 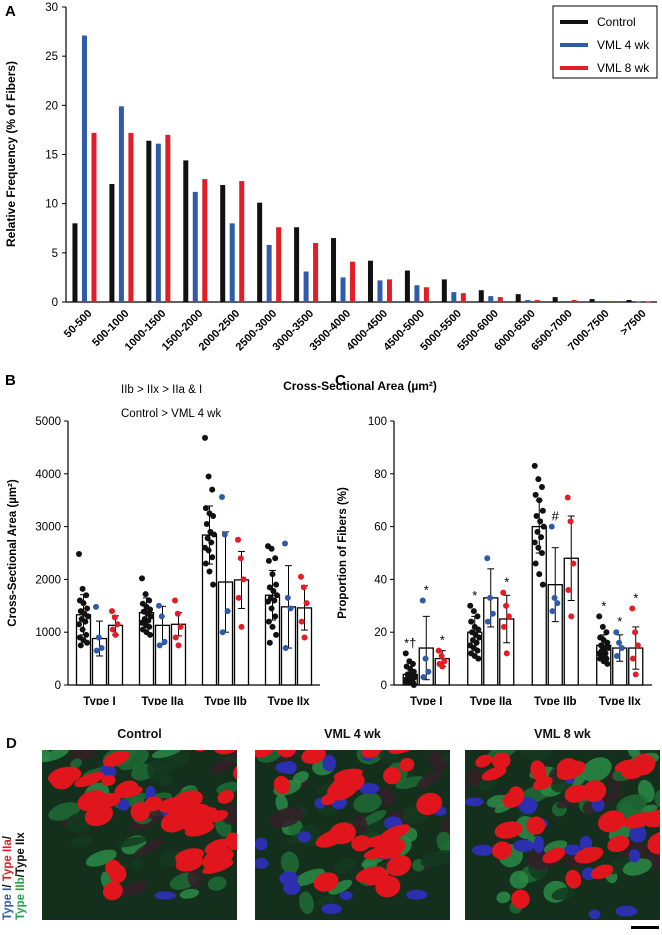 What do you see at coordinates (619, 621) in the screenshot?
I see `significance-marker: *` at bounding box center [619, 621].